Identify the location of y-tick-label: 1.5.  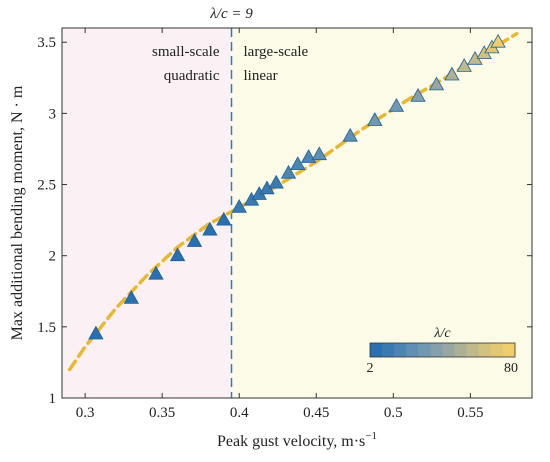
(46, 328).